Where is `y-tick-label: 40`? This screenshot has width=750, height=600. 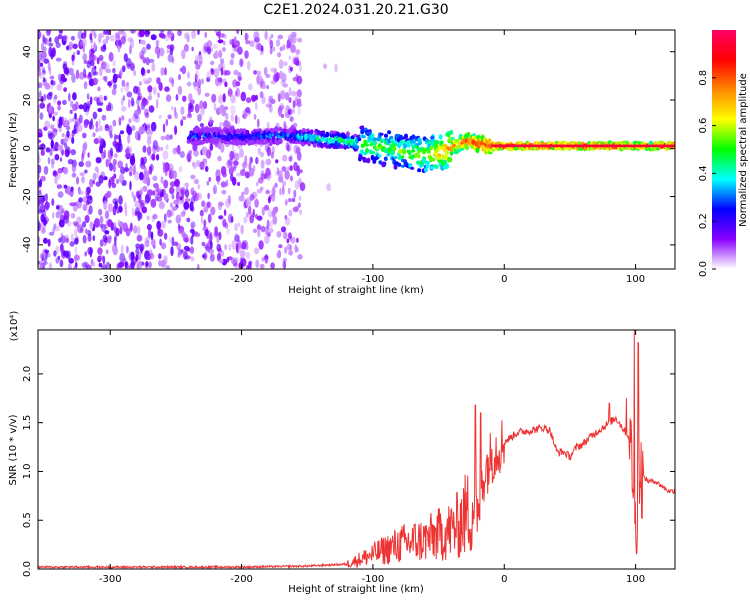 y-tick-label: 40 is located at coordinates (27, 51).